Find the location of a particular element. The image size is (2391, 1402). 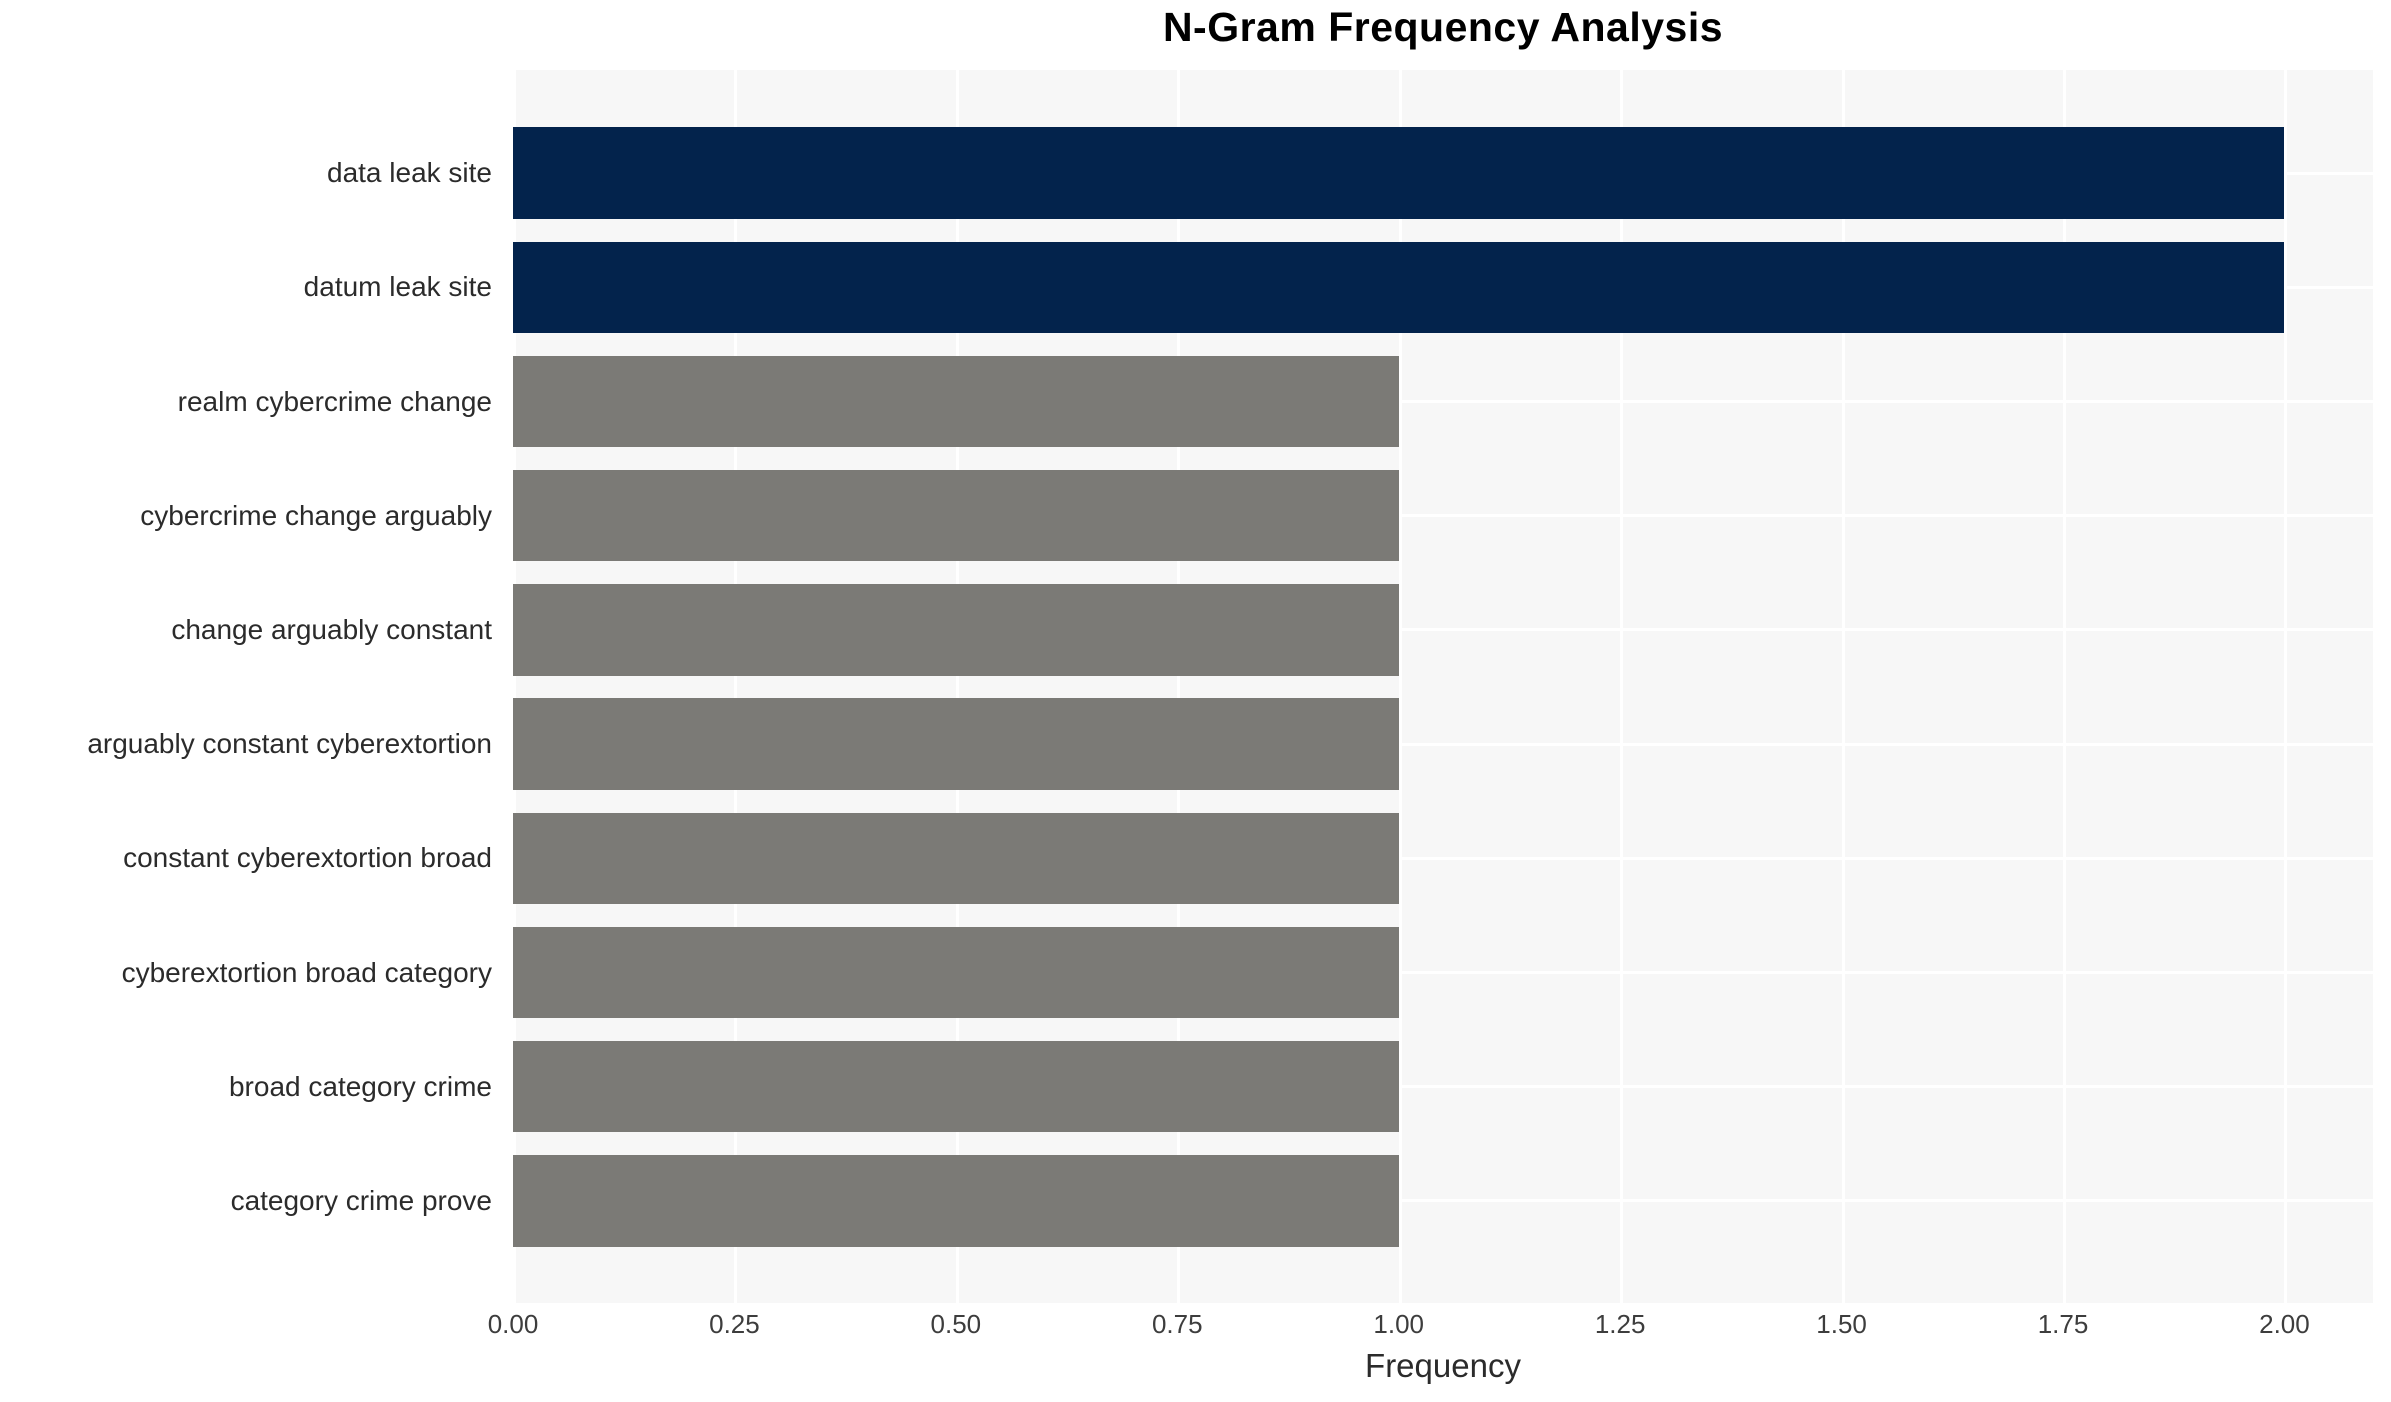

x-tick-label: 1.00 is located at coordinates (1399, 1324).